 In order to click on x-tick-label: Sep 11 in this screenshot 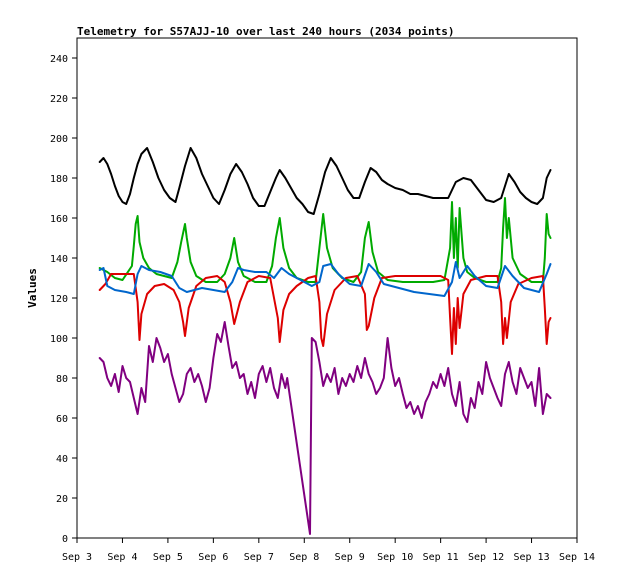, I will do `click(441, 557)`.